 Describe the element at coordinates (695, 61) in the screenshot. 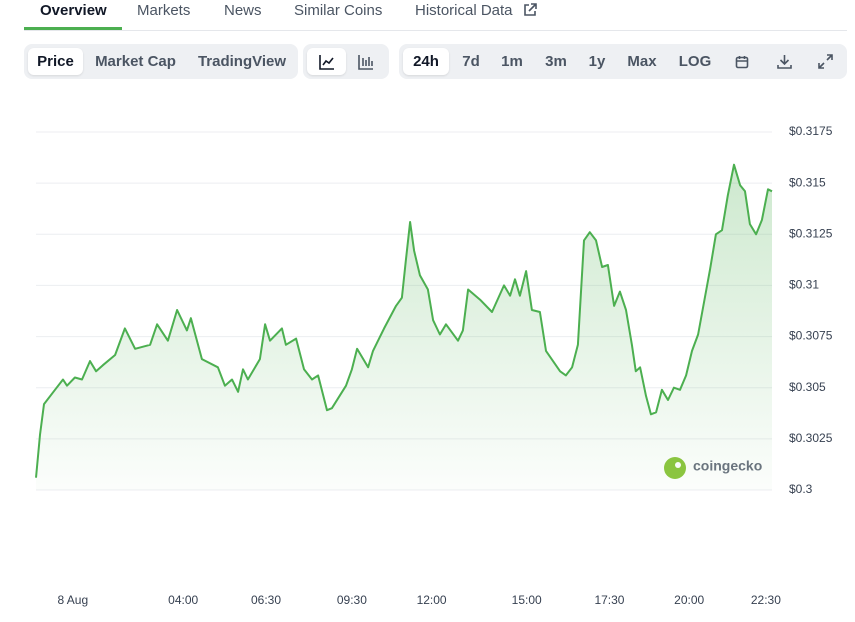

I see `range-button: LOG` at that location.